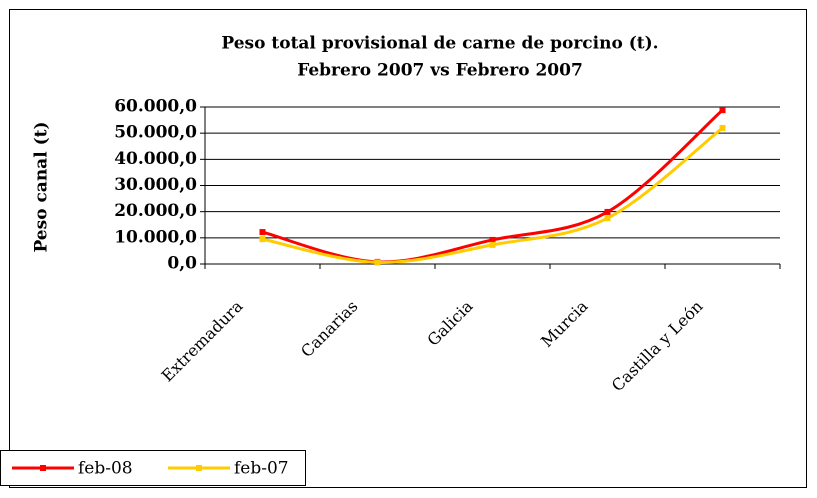 The width and height of the screenshot is (817, 498). Describe the element at coordinates (261, 469) in the screenshot. I see `legend-label: feb-07` at that location.